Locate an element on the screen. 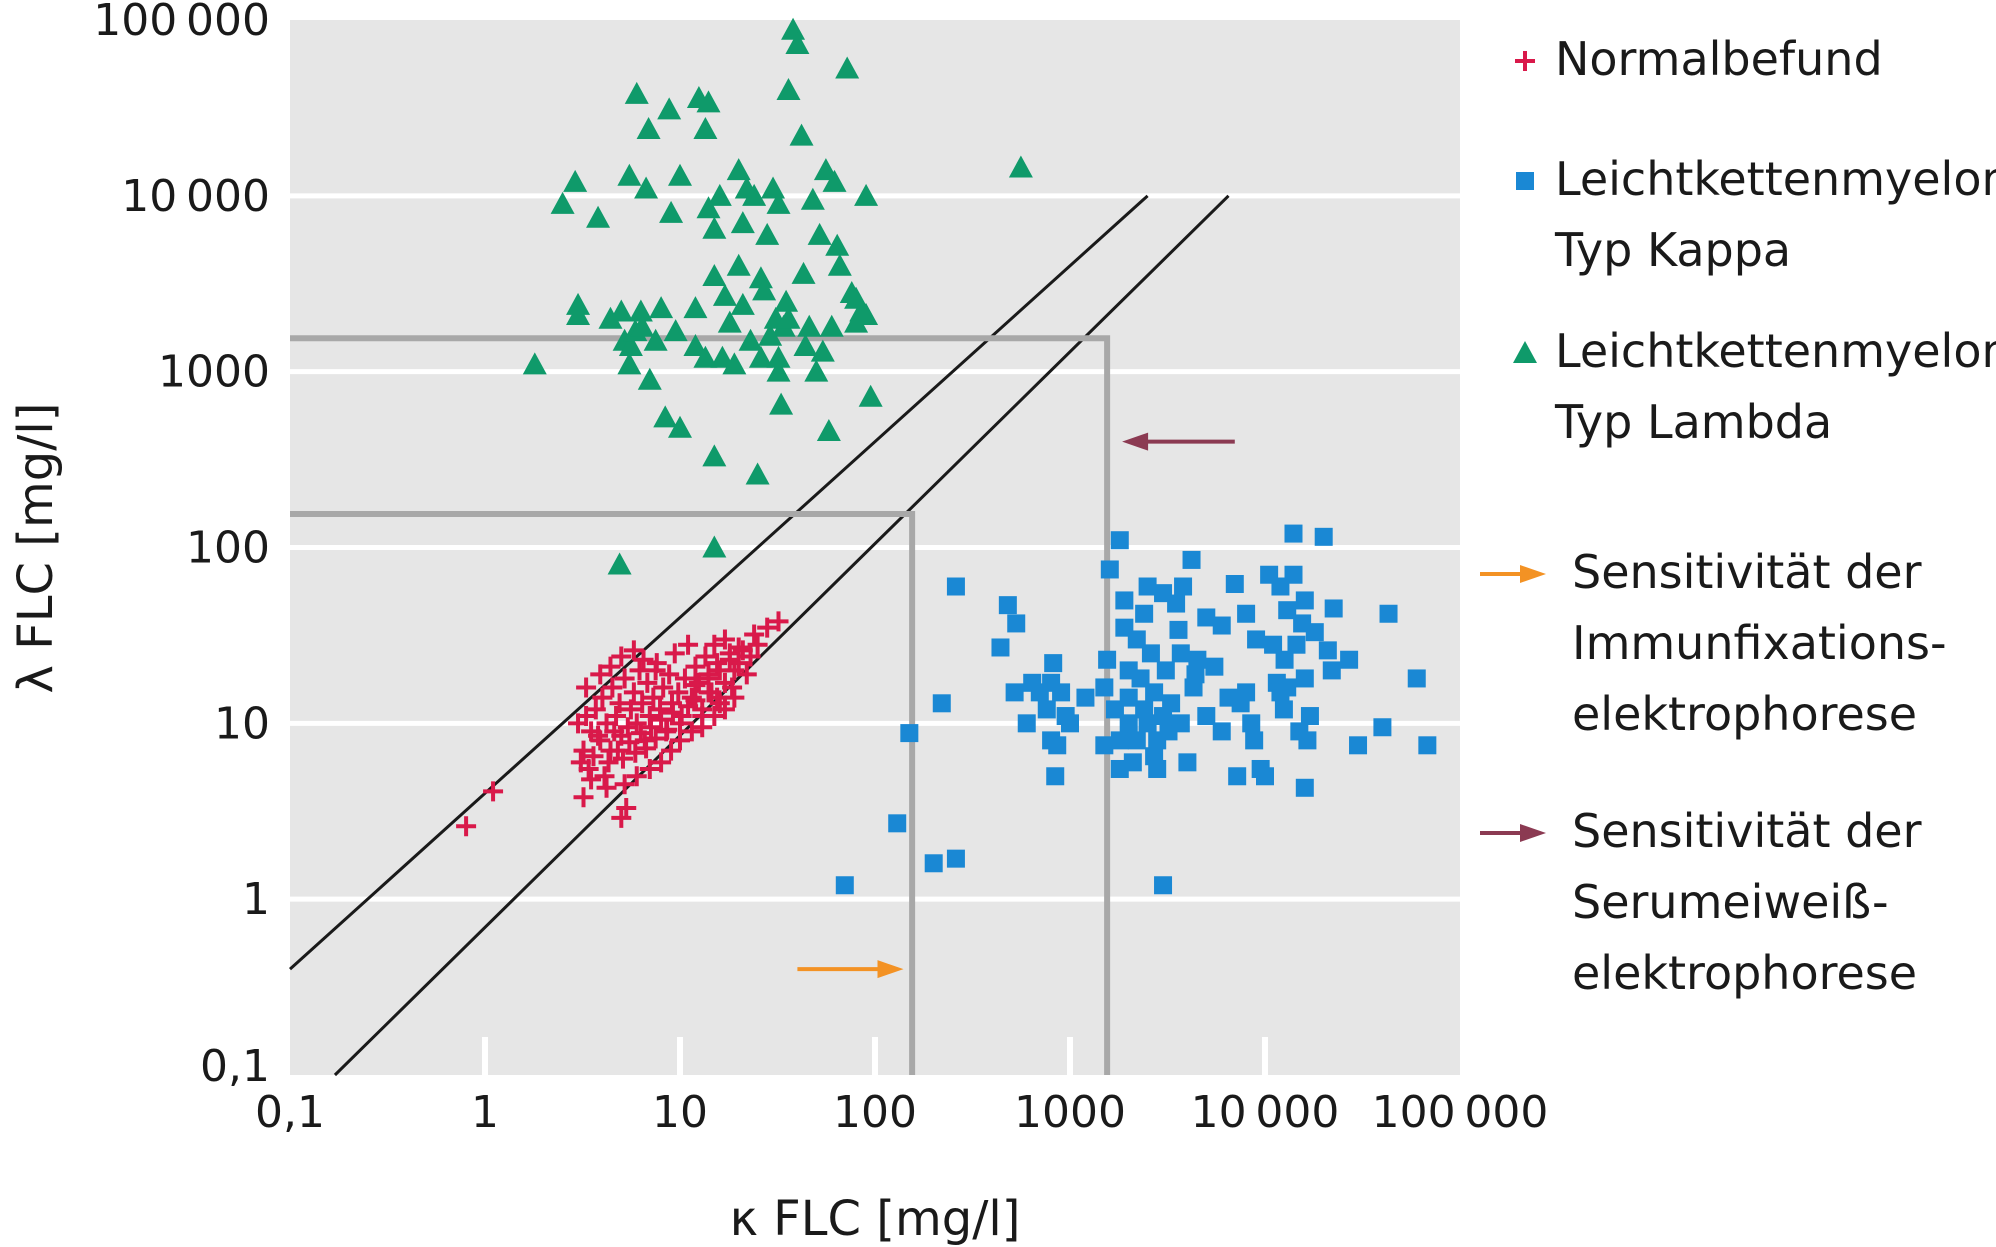 The height and width of the screenshot is (1247, 1996). legend-label: Leichtkettenmyelom is located at coordinates (1775, 351).